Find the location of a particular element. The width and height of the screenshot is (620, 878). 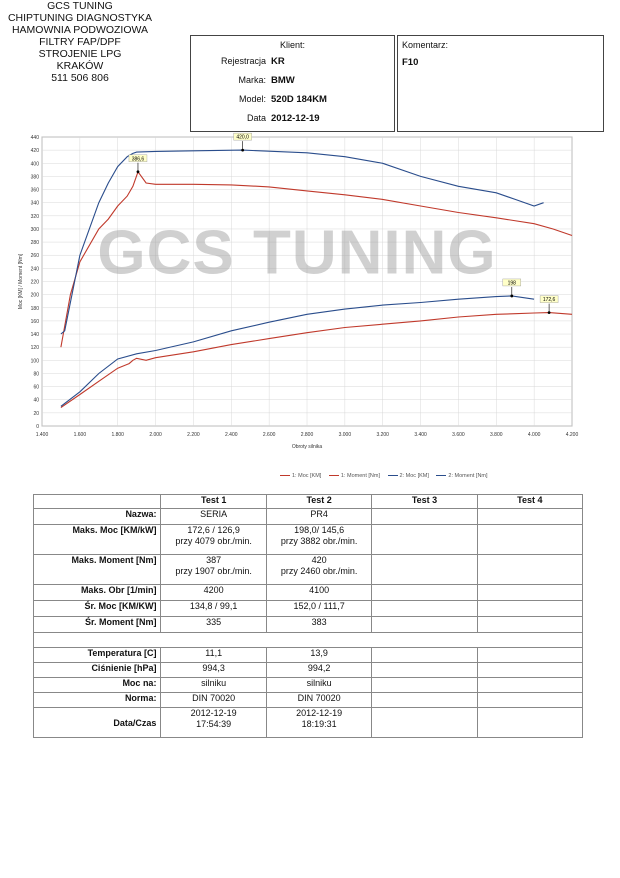

x-tick-label: 2.400 is located at coordinates (231, 435).